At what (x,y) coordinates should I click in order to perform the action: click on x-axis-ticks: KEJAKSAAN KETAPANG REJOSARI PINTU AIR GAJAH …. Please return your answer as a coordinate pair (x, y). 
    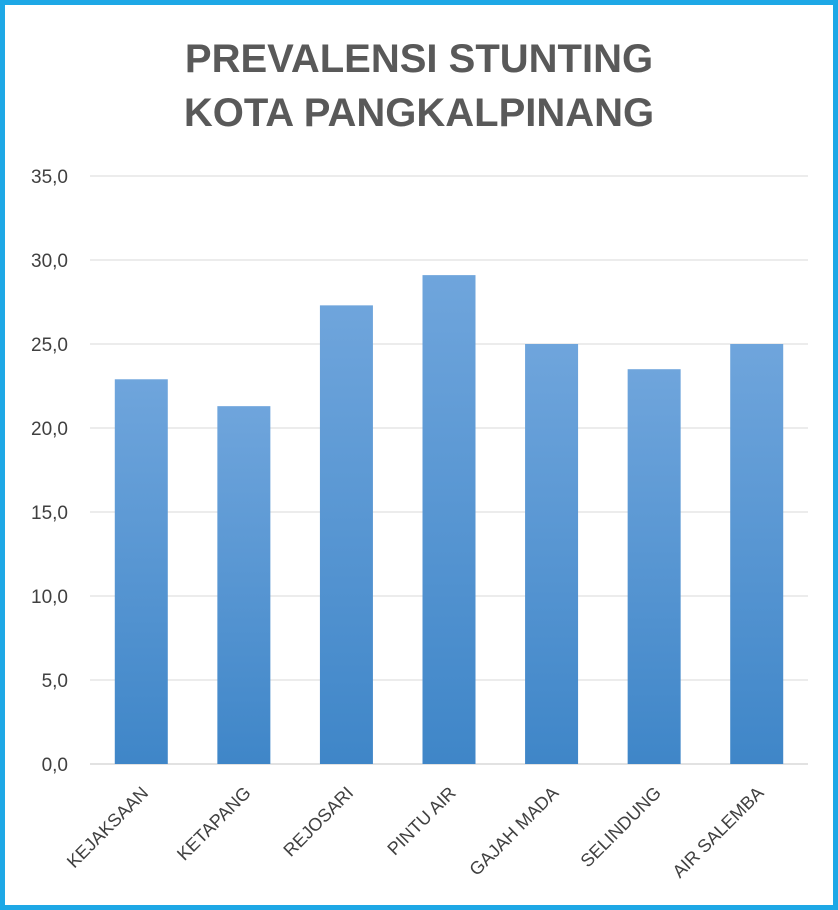
    Looking at the image, I should click on (415, 832).